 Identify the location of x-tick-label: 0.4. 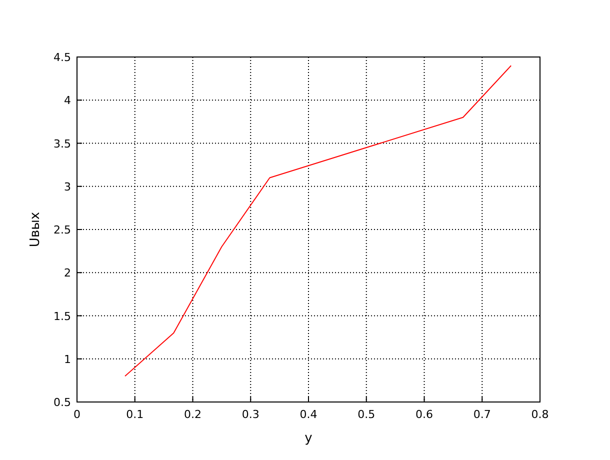
(309, 414).